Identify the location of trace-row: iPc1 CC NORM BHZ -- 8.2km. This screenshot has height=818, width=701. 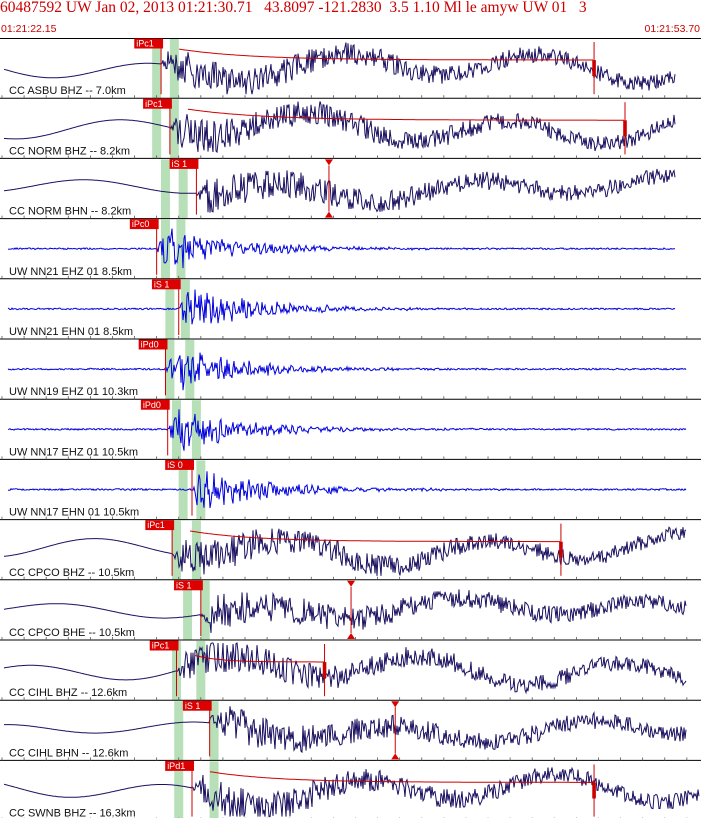
(350, 128).